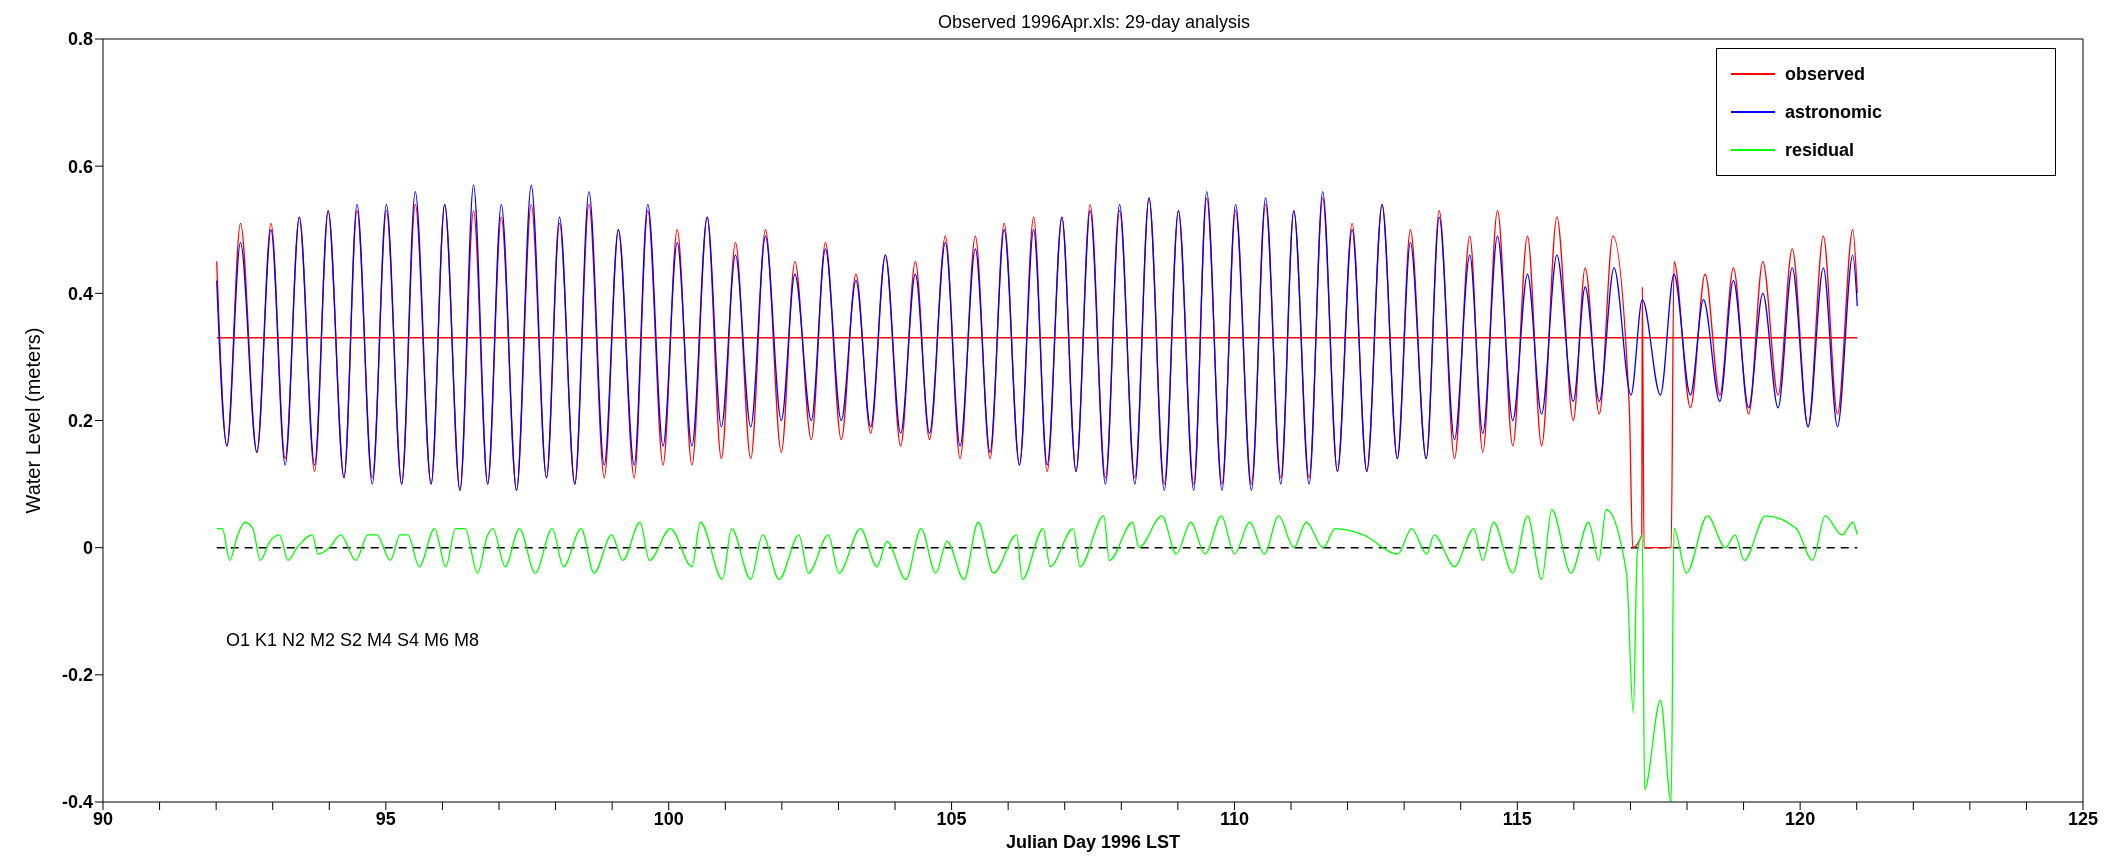  I want to click on y-tick-label: 0.8, so click(80, 39).